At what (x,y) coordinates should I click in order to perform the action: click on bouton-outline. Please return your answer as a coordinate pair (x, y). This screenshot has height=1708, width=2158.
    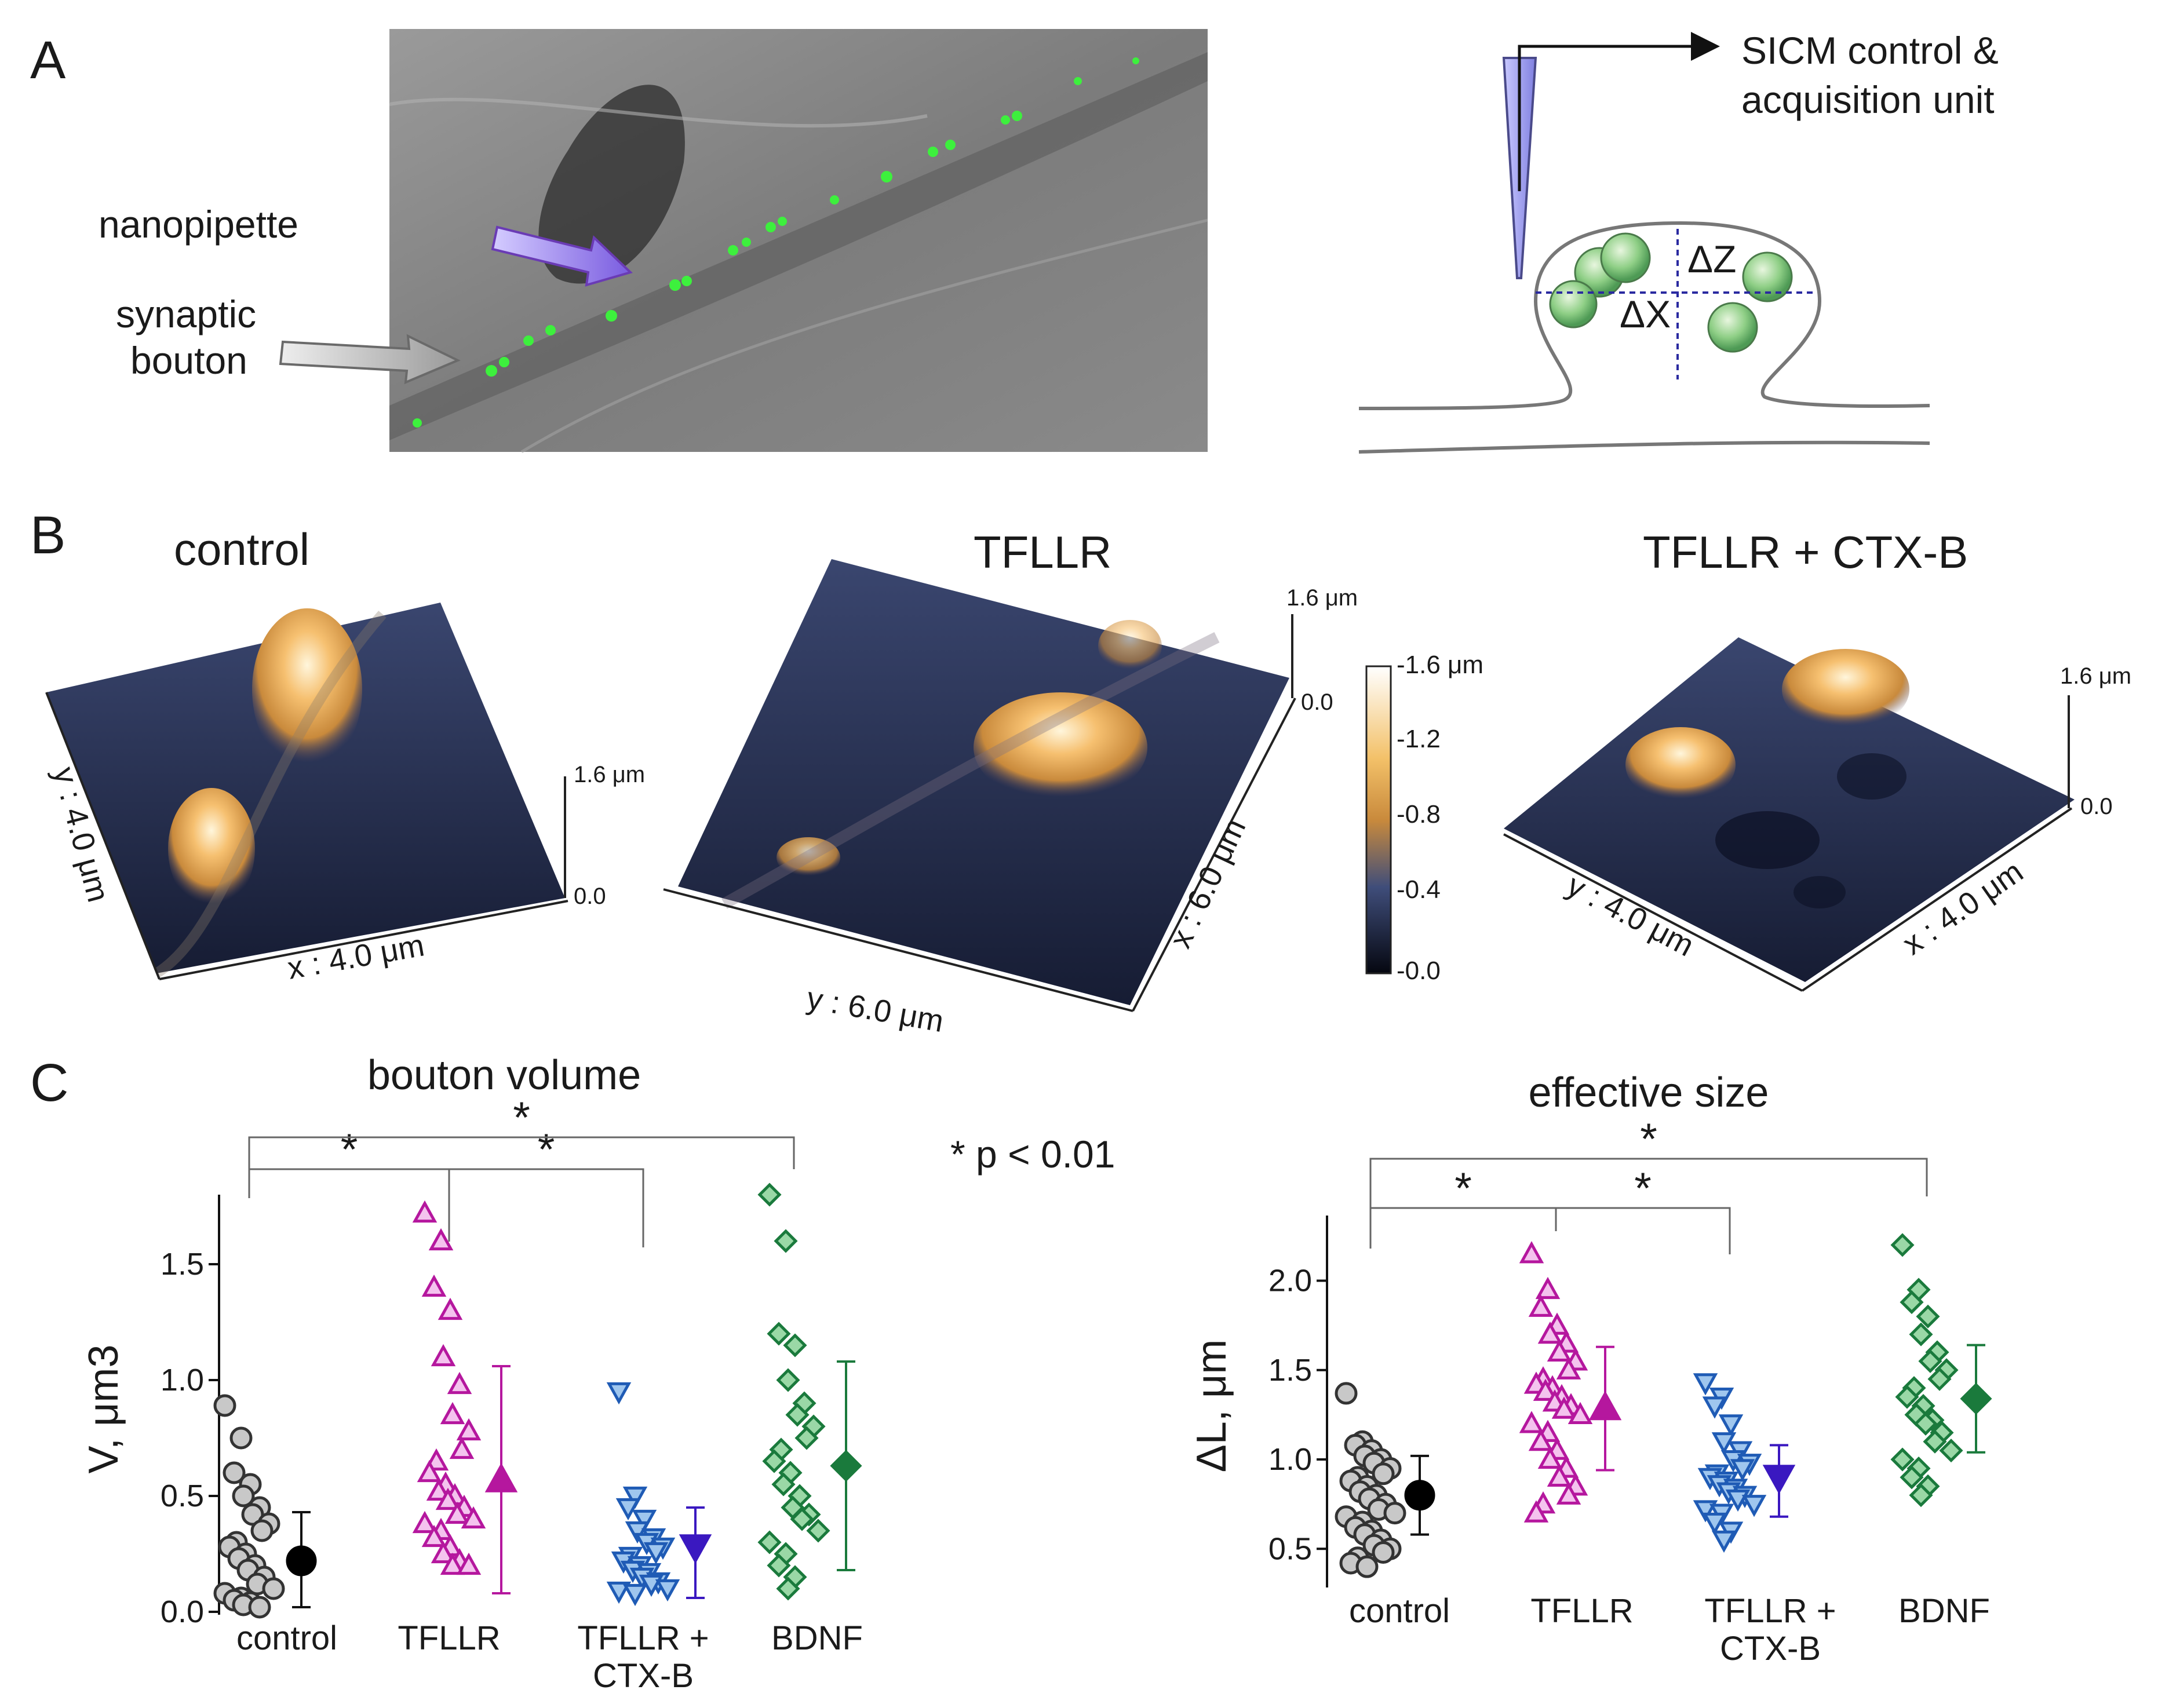
    Looking at the image, I should click on (1644, 315).